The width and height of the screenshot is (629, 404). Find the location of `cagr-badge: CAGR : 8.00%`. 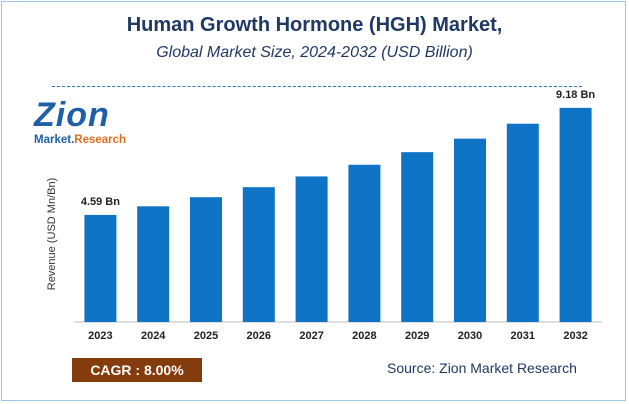

cagr-badge: CAGR : 8.00% is located at coordinates (137, 370).